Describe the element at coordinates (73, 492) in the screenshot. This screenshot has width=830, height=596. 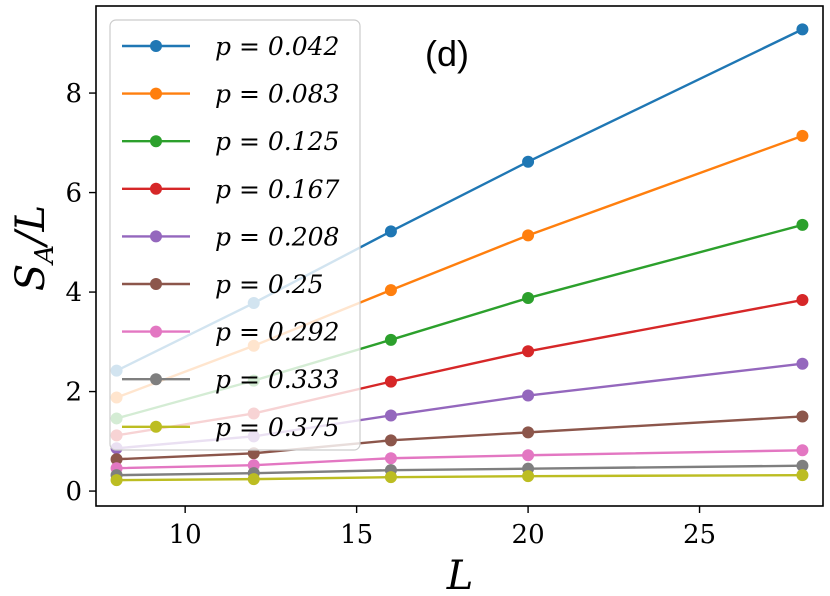
I see `y-tick-label: 0` at that location.